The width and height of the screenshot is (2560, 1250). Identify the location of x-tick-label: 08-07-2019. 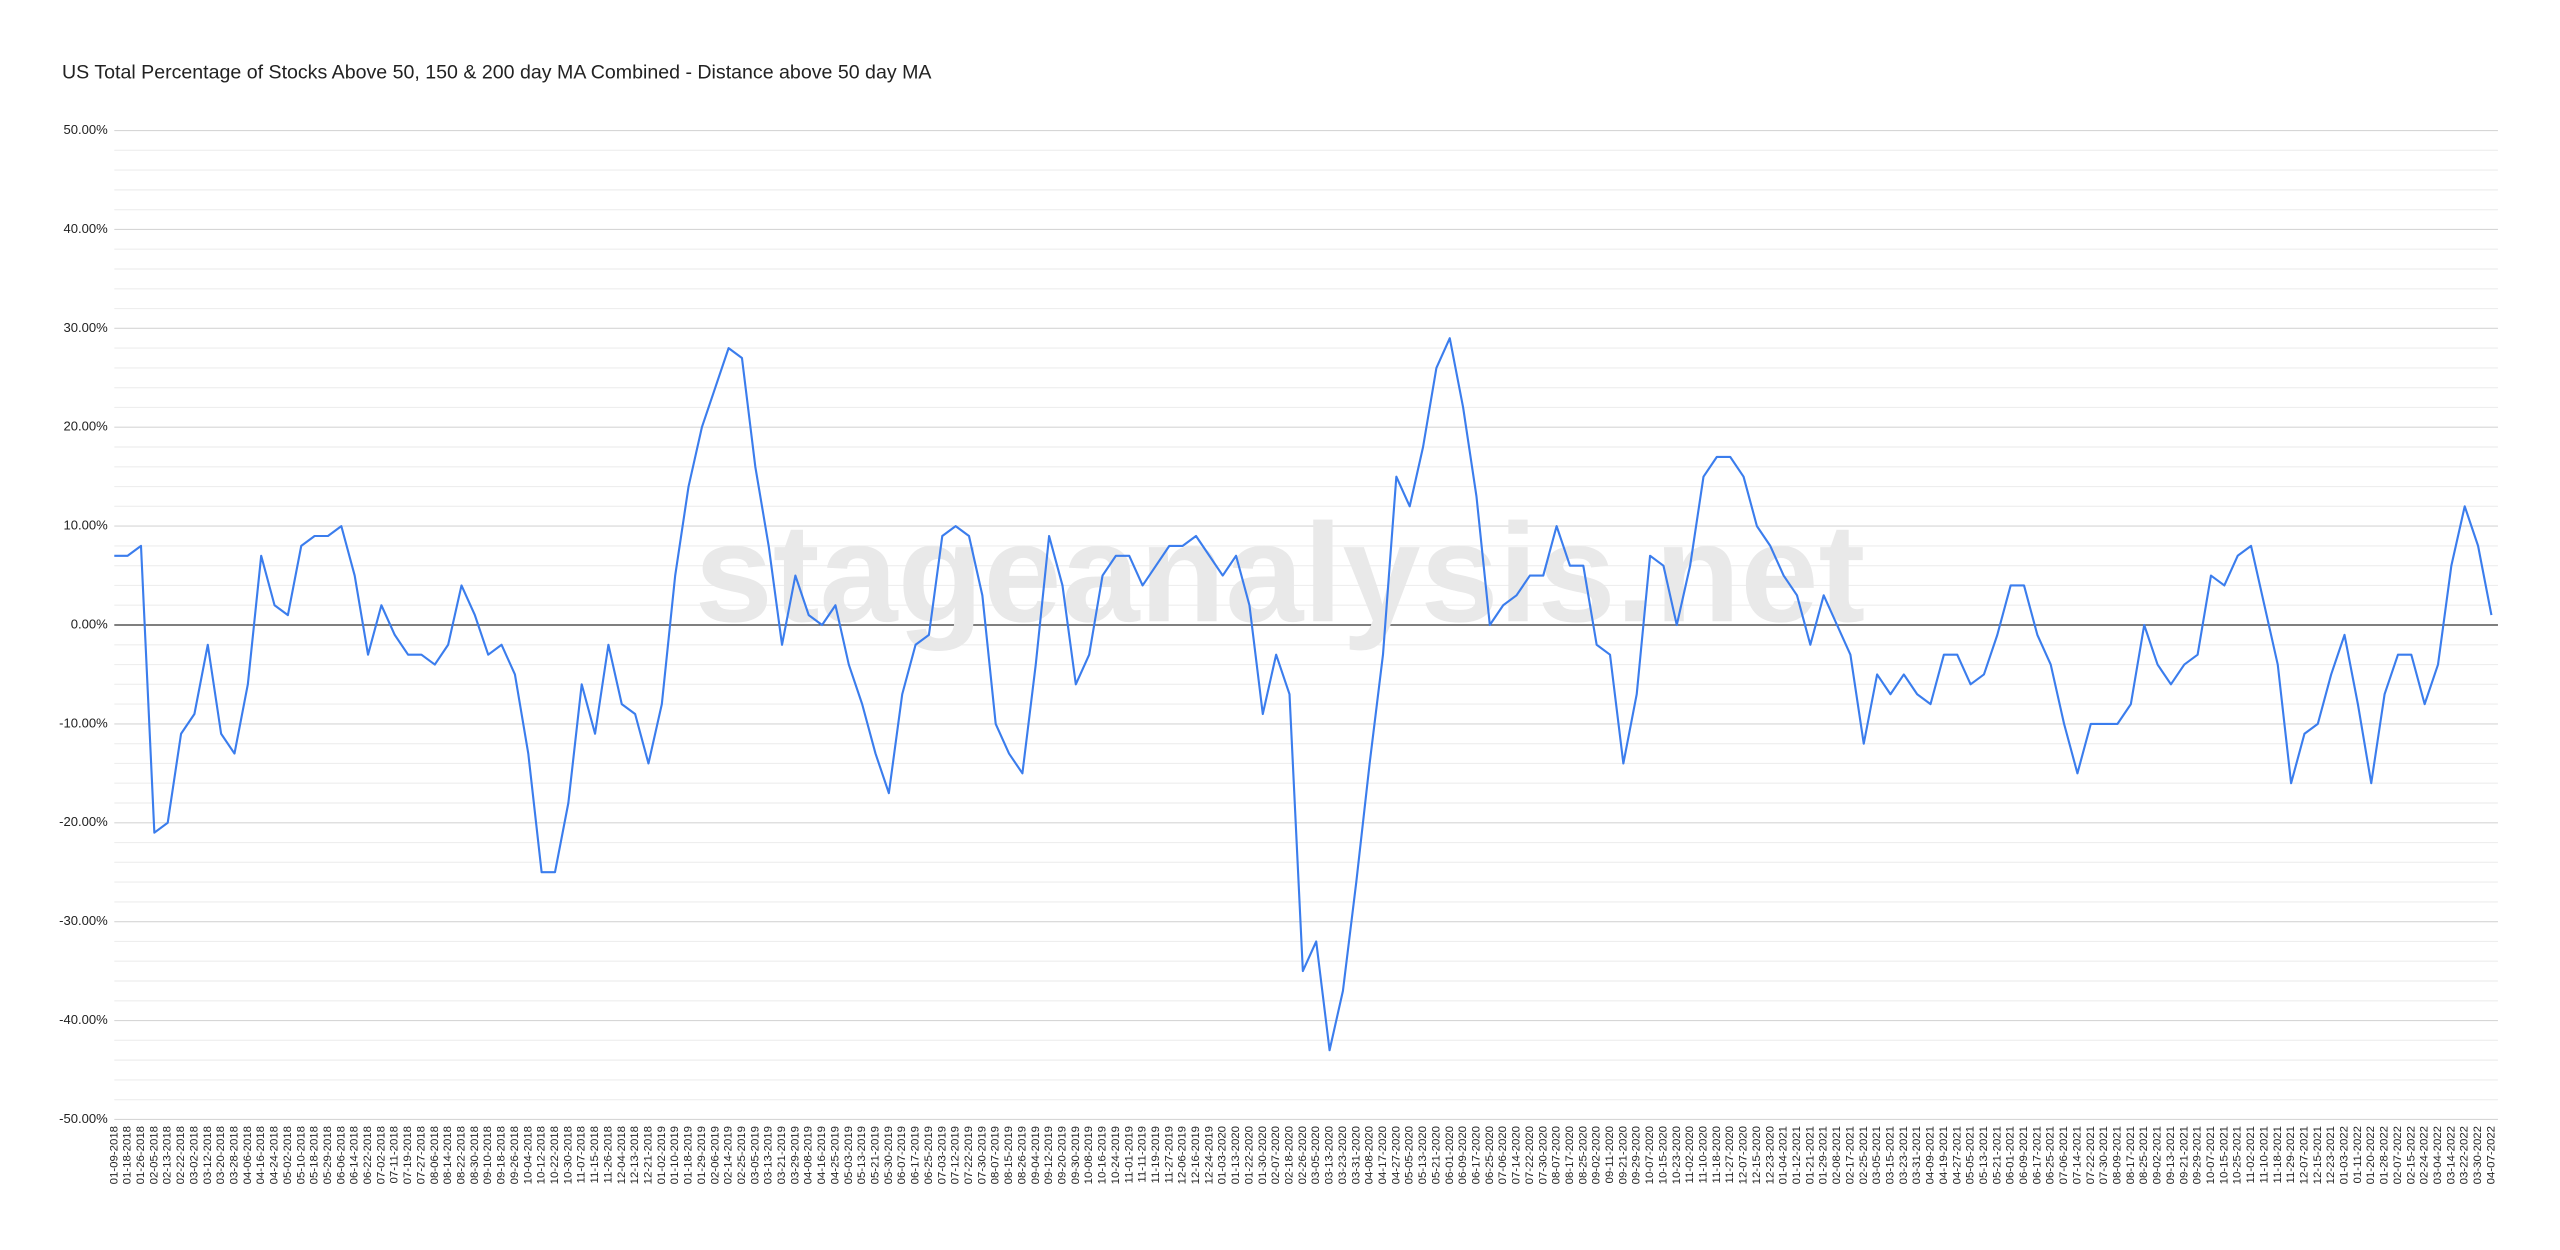
(996, 1155).